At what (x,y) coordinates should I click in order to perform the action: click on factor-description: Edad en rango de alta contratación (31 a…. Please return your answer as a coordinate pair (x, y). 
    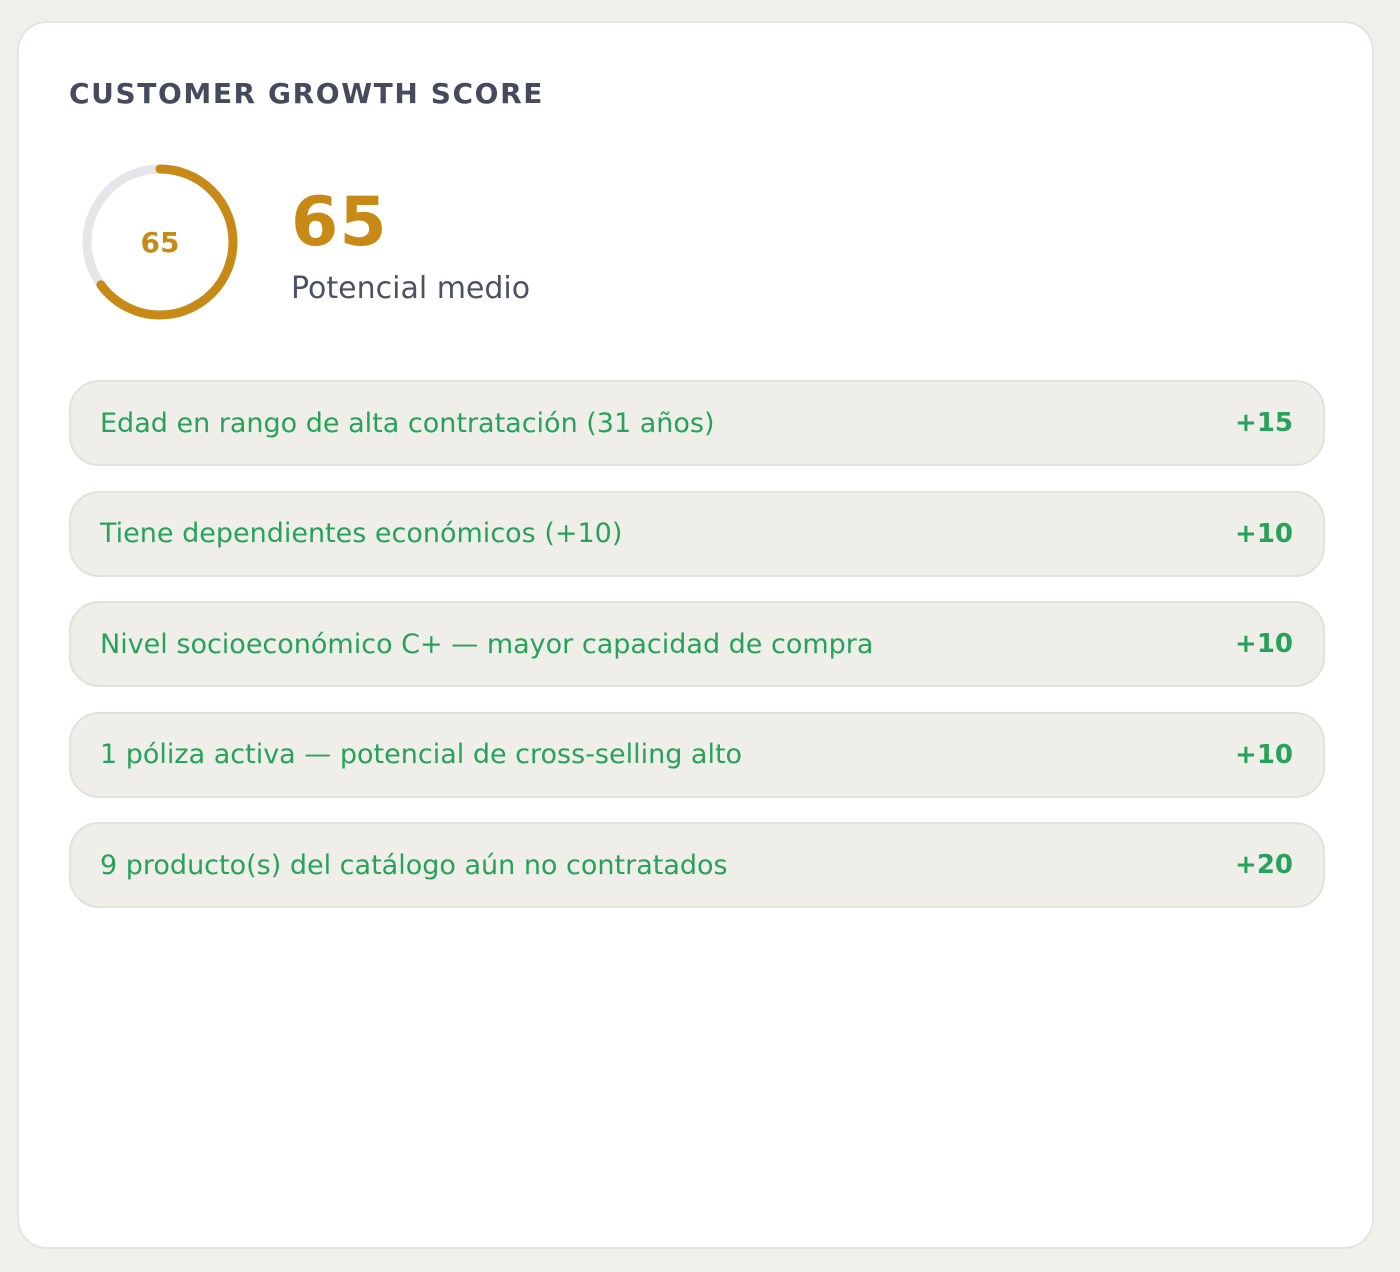
    Looking at the image, I should click on (407, 423).